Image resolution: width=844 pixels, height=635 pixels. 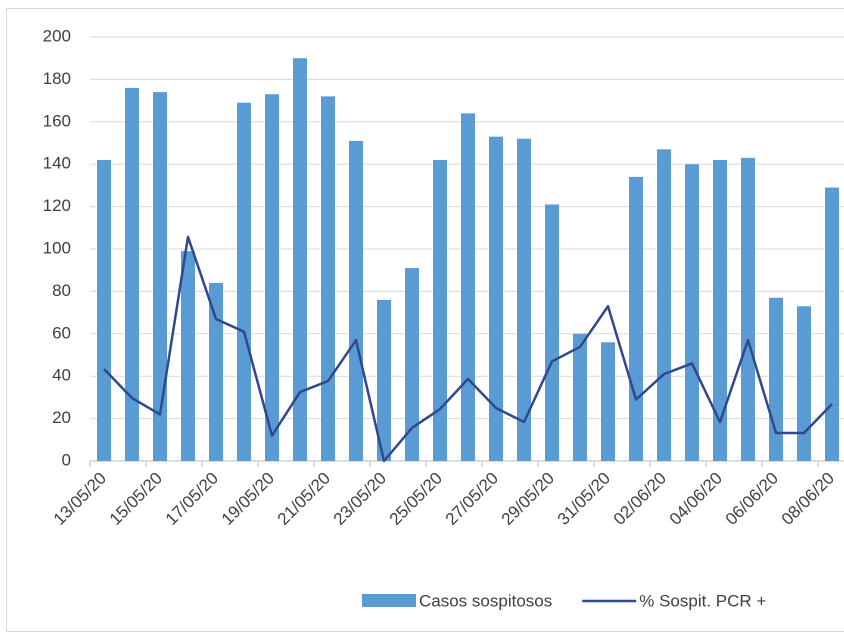 I want to click on legend-swatch, so click(x=389, y=600).